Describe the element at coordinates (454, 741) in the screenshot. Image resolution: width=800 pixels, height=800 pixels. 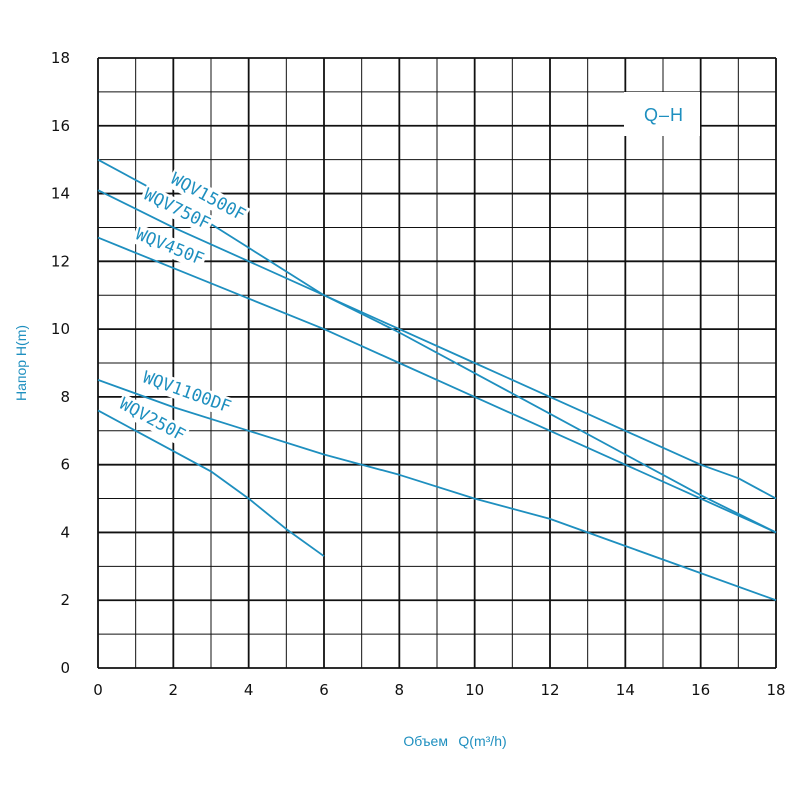
I see `x-axis-label: Объем Q(m³/h)` at that location.